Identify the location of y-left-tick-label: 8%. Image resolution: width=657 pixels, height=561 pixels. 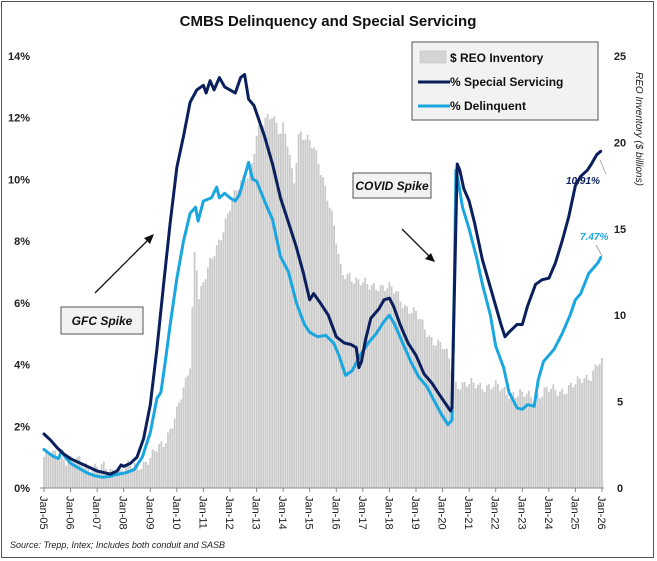
(22, 242).